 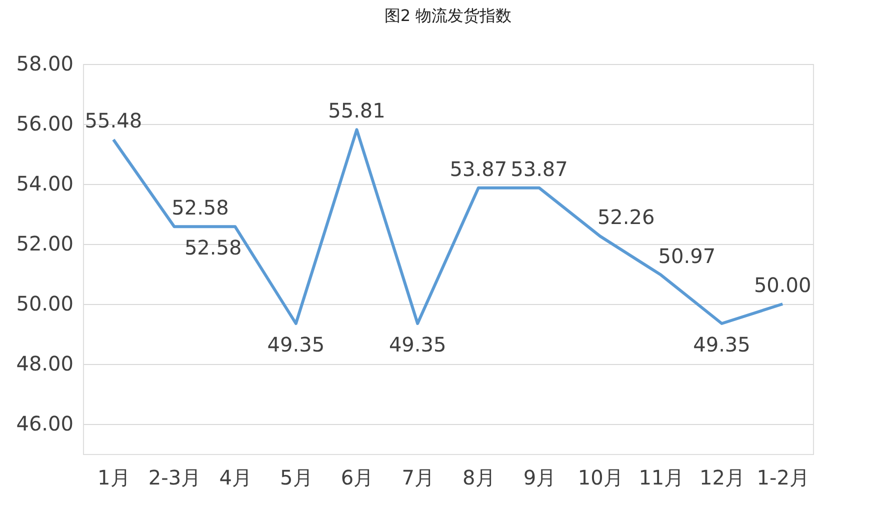 What do you see at coordinates (357, 478) in the screenshot?
I see `x-tick-label: 6月` at bounding box center [357, 478].